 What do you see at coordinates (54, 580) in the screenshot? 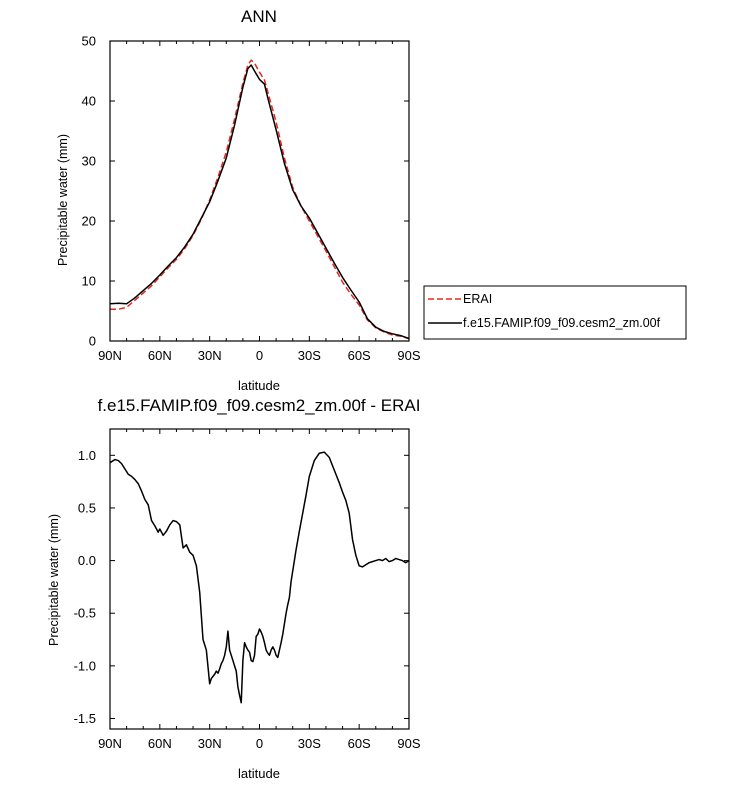
I see `bottom-y-axis-label: Precipitable water (mm)` at bounding box center [54, 580].